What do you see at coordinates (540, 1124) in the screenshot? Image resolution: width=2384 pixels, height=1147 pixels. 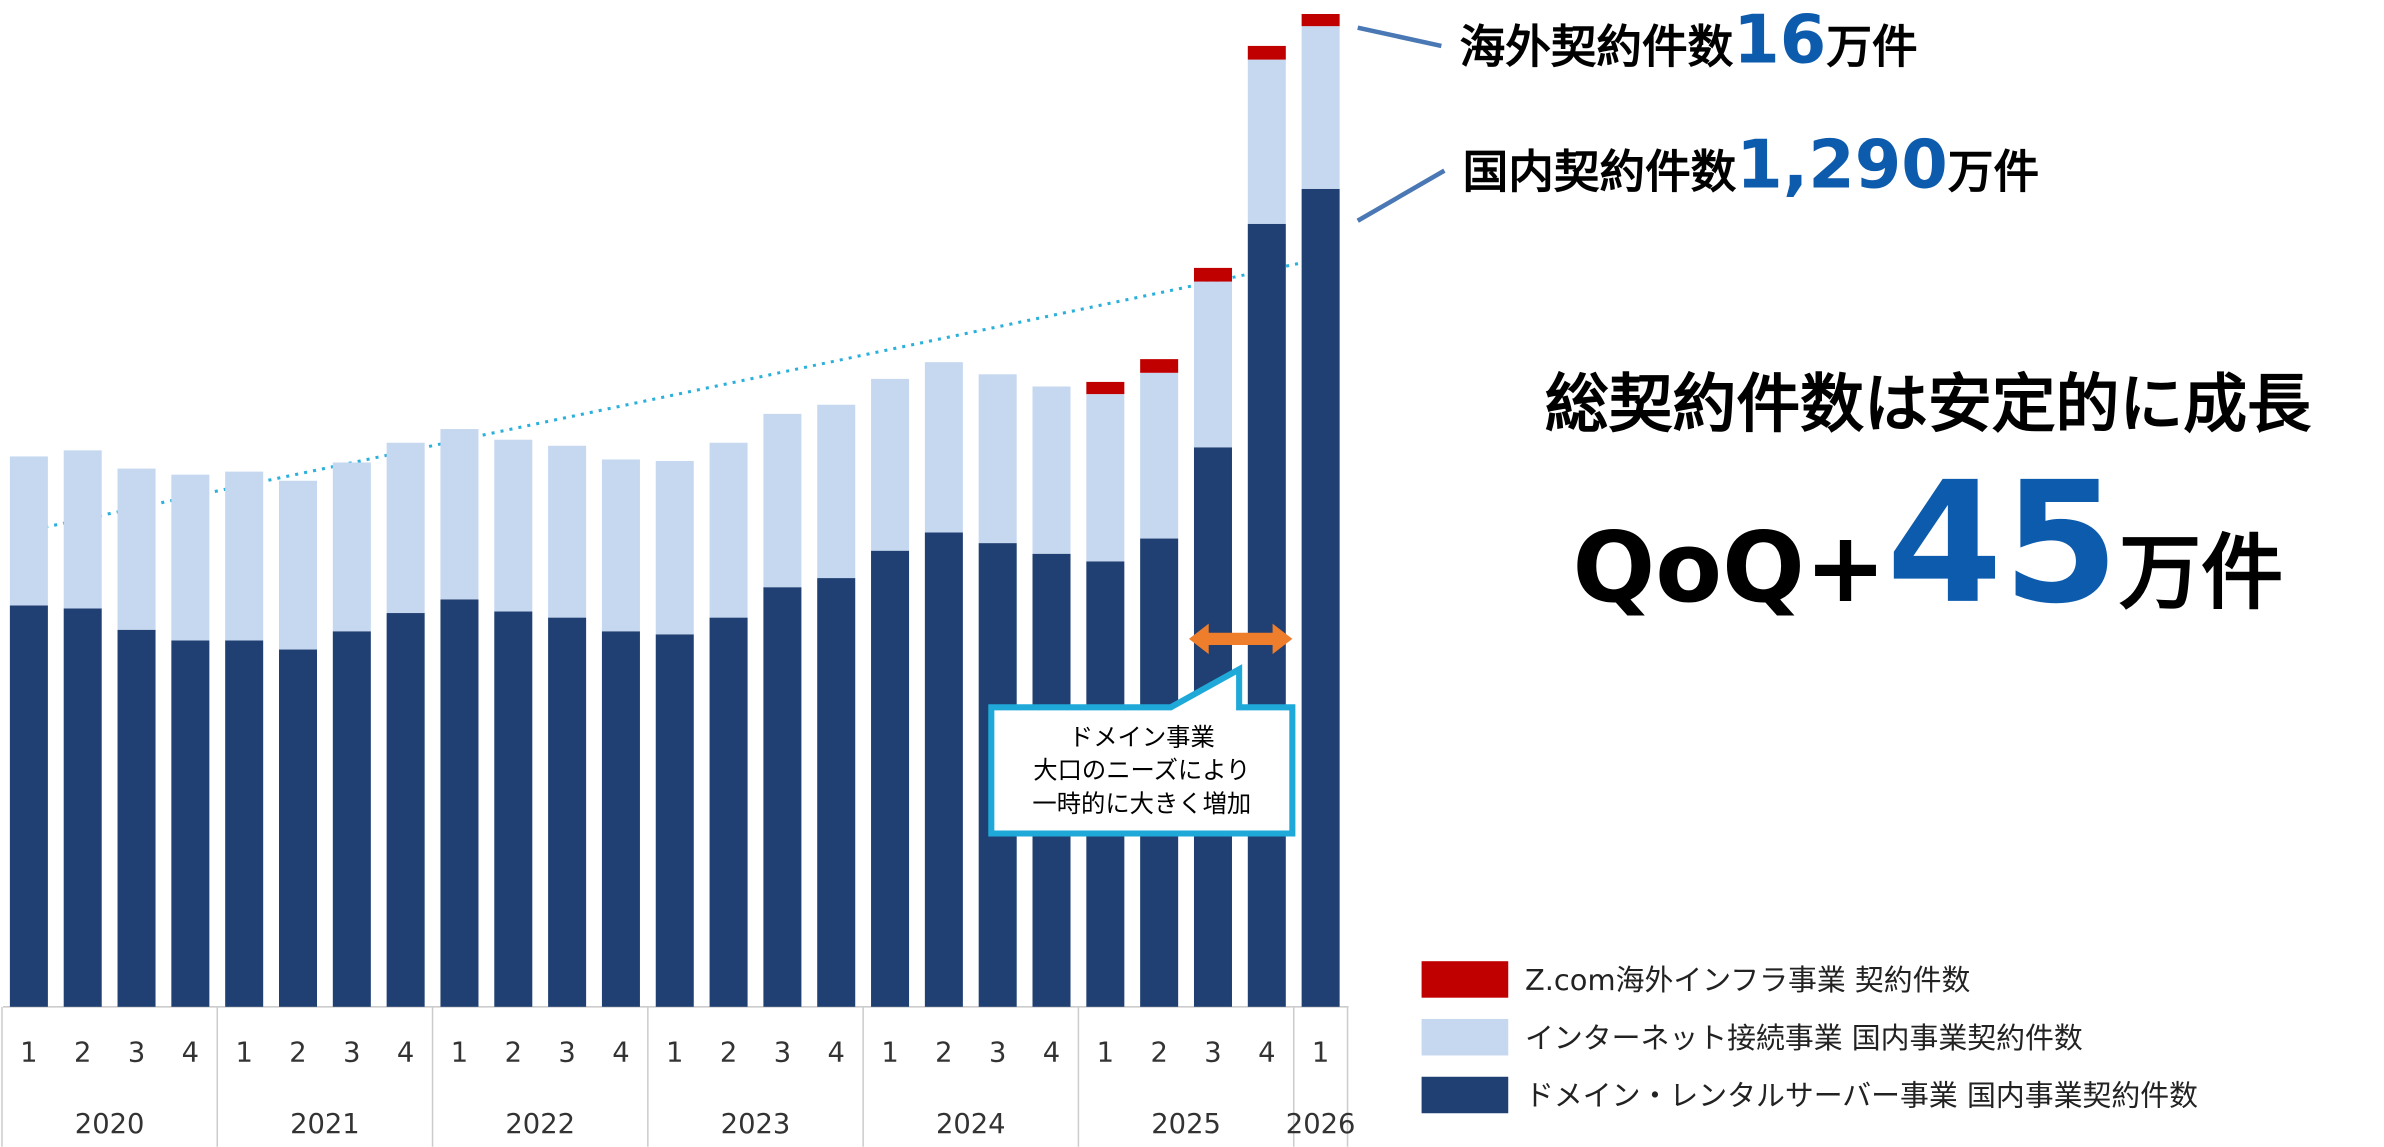 I see `year-label: 2022` at bounding box center [540, 1124].